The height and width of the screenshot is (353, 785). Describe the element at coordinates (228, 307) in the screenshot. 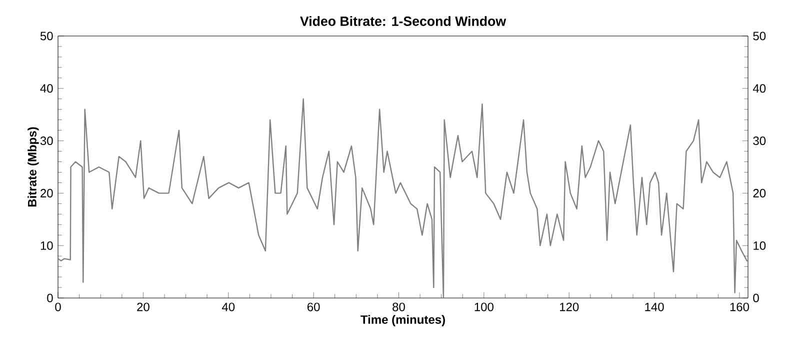

I see `x-tick-label: 40` at that location.